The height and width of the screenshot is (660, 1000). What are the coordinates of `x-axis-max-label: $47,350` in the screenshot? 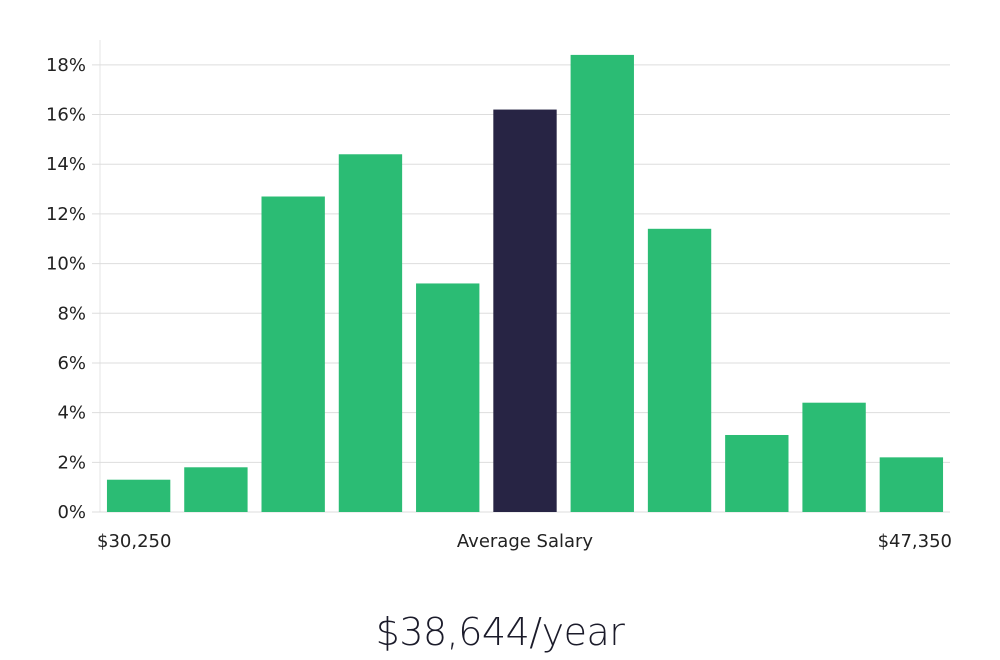 It's located at (915, 541).